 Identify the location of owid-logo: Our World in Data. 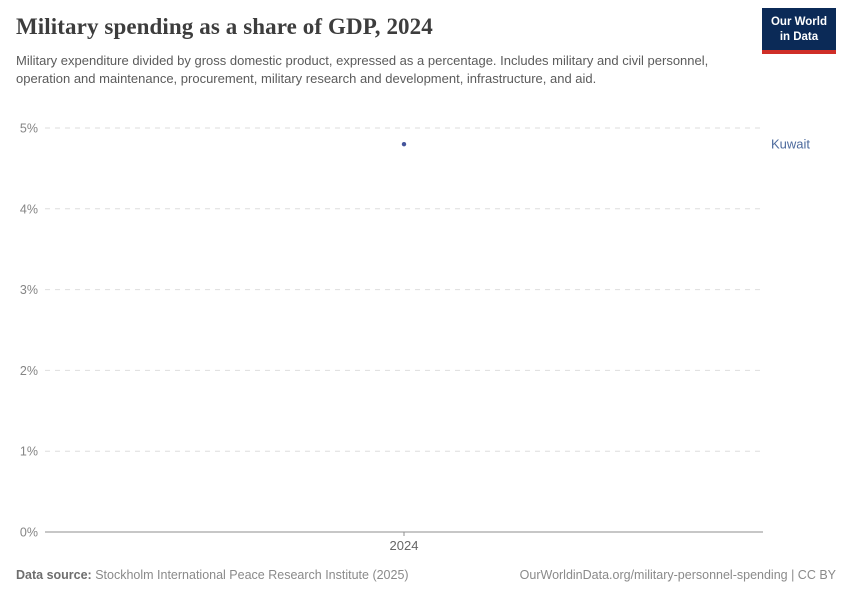
(798, 31).